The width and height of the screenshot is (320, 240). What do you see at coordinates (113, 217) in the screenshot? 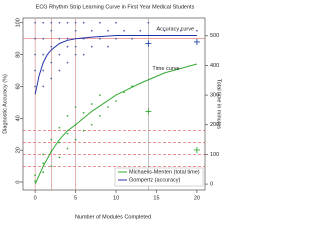
I see `x-axis-label: Number of Modules Completed` at bounding box center [113, 217].